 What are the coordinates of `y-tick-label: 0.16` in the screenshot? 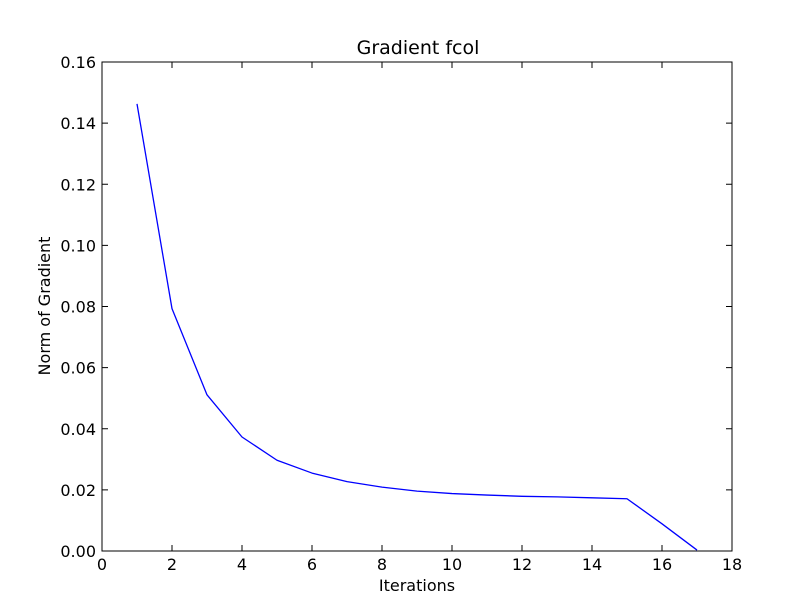 It's located at (78, 62).